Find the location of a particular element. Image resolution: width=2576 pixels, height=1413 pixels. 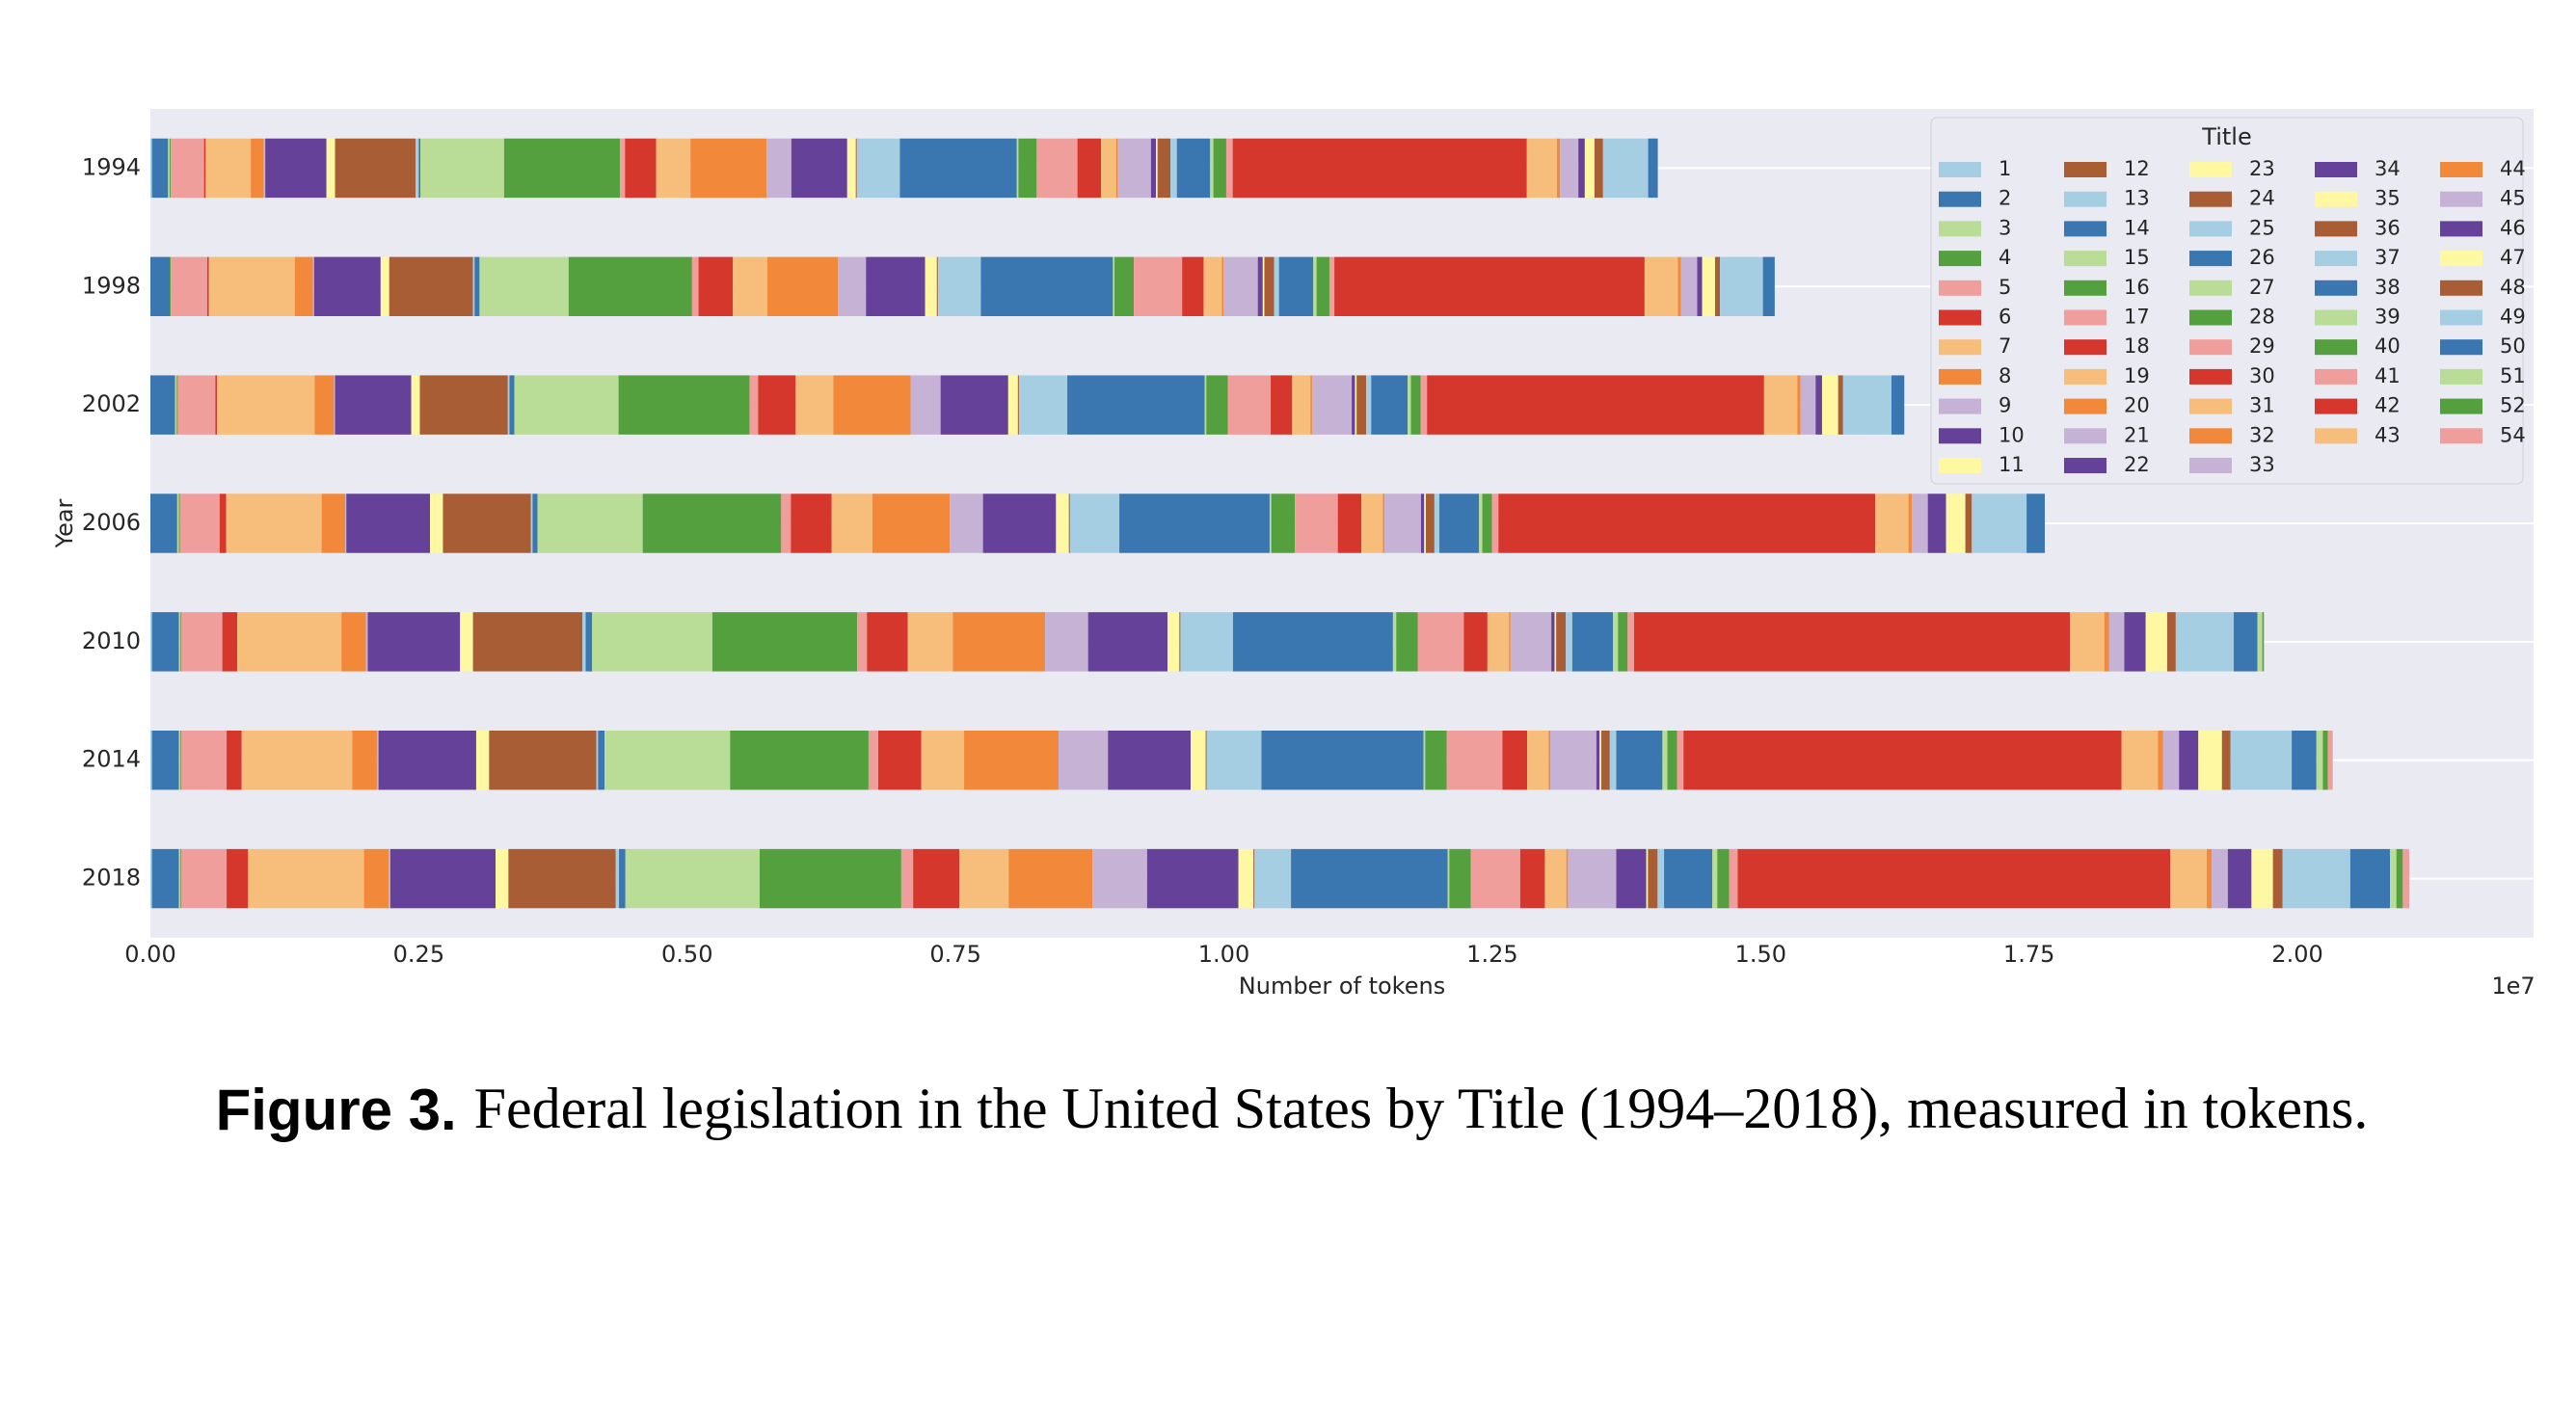

legend-label: 44 is located at coordinates (2513, 168).